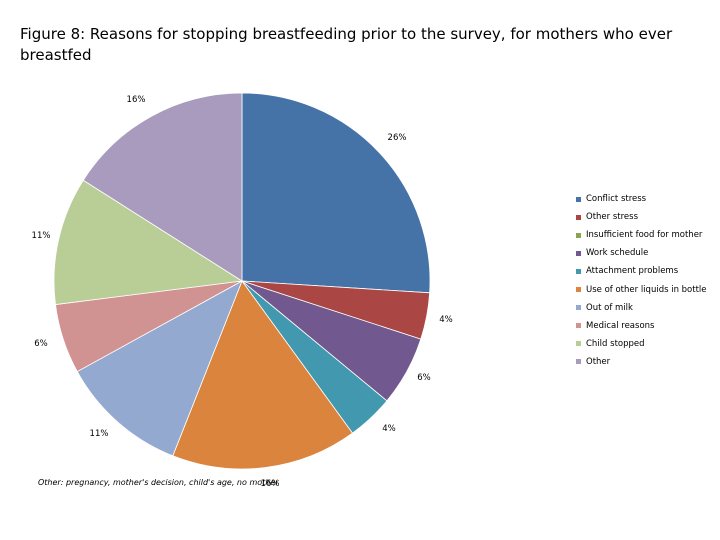 The width and height of the screenshot is (720, 540). I want to click on legend-item-use-of-other-liquids-in-bottle: Use of other liquids in bottle, so click(641, 289).